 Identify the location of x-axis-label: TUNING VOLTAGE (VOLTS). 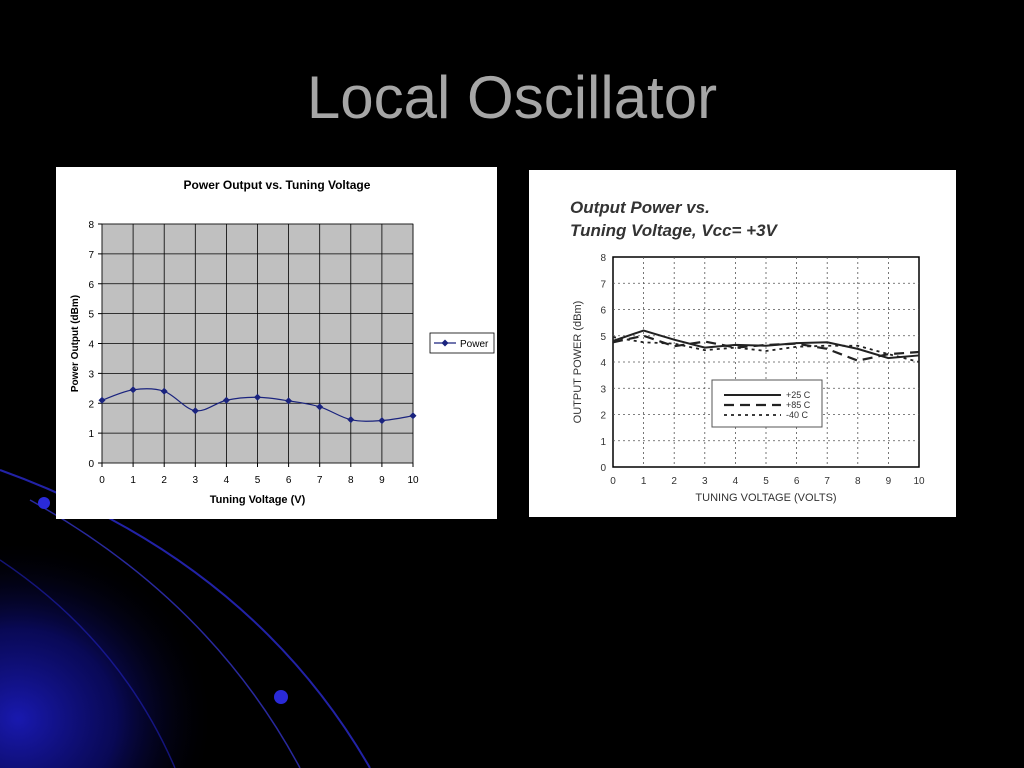
(765, 498).